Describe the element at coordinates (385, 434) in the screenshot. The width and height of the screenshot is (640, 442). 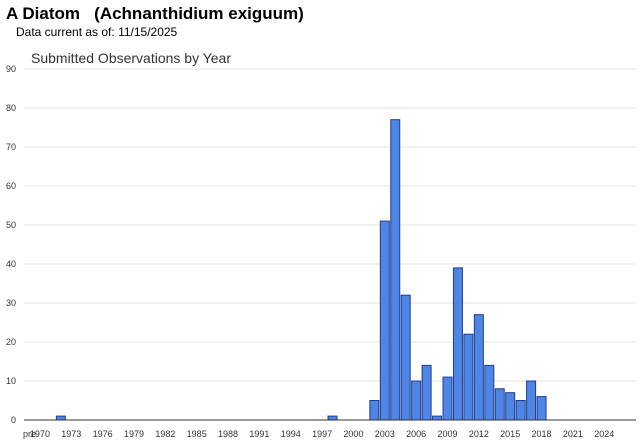
I see `x-tick-label: 2003` at that location.